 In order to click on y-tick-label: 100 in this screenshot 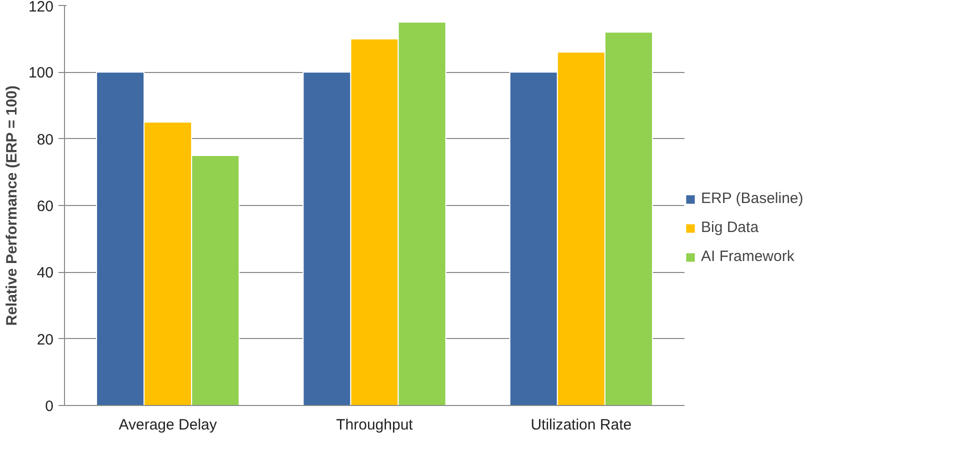, I will do `click(41, 73)`.